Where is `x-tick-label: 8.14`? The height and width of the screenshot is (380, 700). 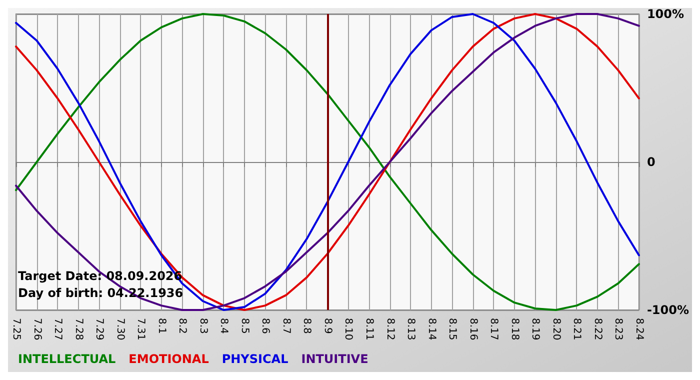
x-tick-label: 8.14 is located at coordinates (431, 329).